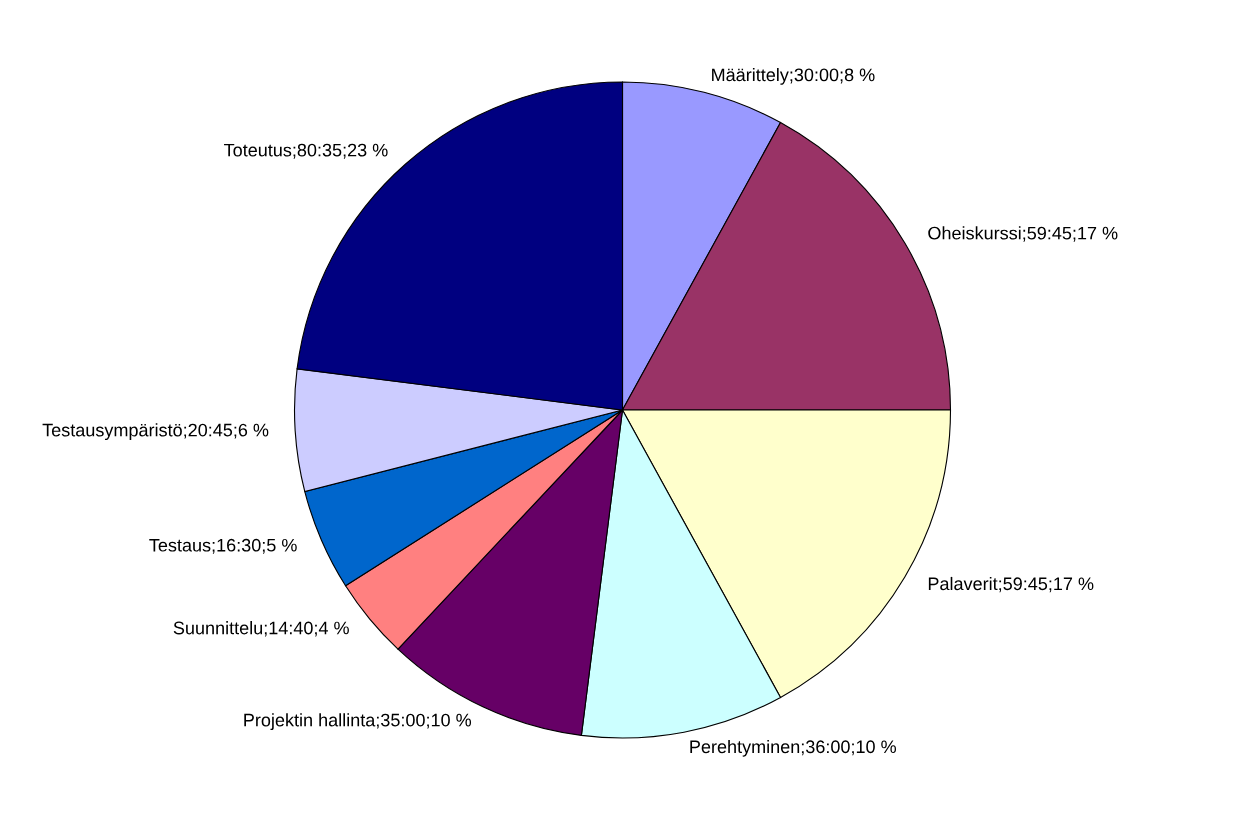  I want to click on slice-label: Toteutus;80:35;23 %, so click(306, 151).